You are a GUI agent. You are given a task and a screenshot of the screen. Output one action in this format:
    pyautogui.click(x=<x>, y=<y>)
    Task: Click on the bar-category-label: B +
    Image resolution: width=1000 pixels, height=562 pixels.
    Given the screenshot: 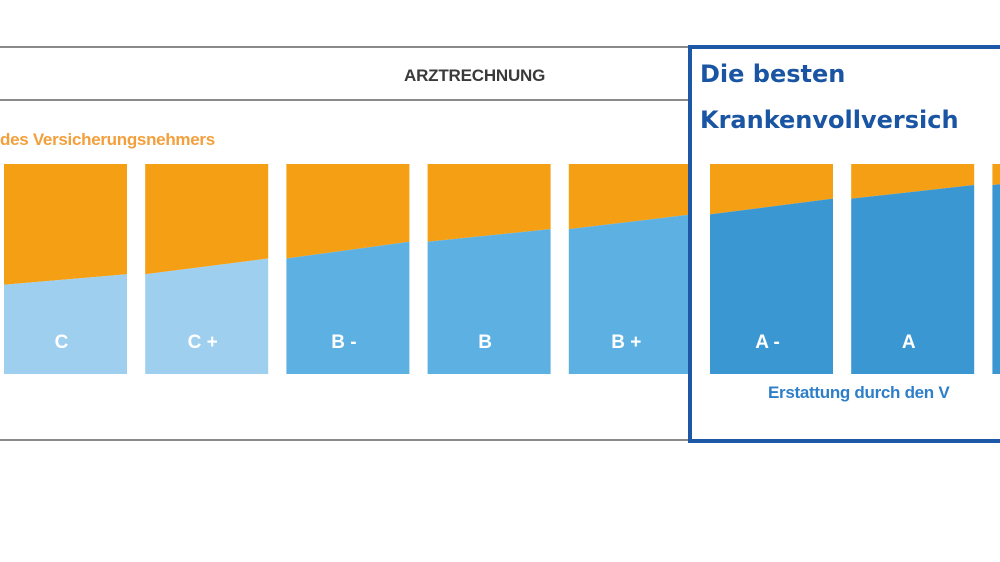 What is the action you would take?
    pyautogui.click(x=626, y=342)
    